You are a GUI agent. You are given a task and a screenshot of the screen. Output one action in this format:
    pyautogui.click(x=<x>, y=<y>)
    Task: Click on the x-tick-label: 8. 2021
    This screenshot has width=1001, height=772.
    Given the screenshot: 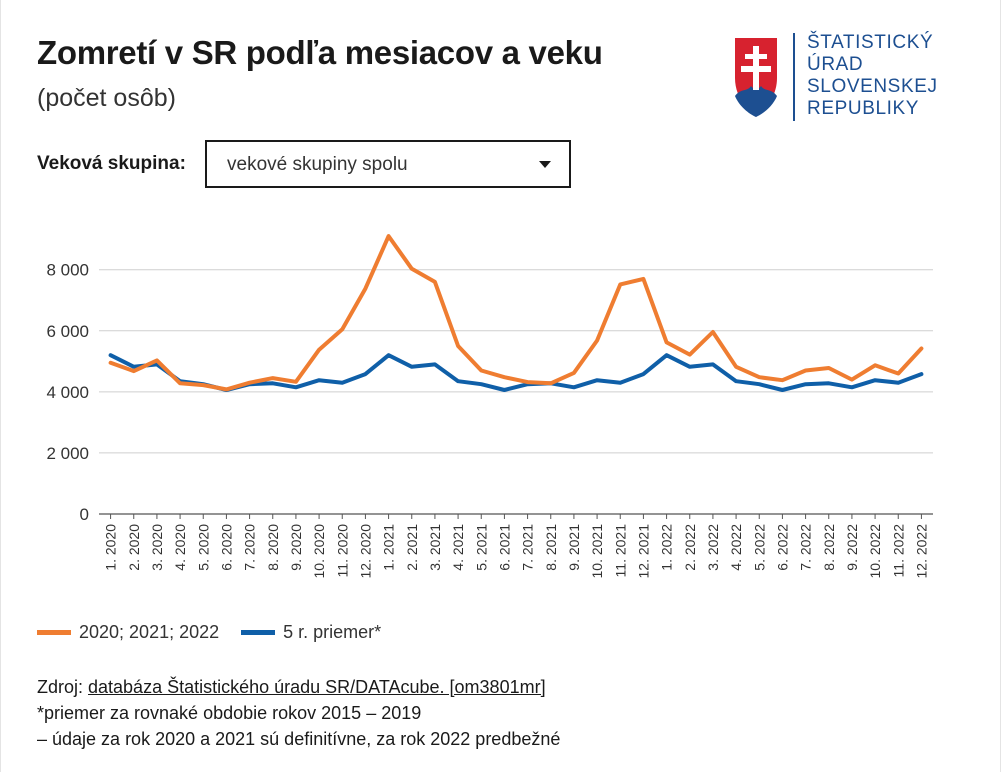 What is the action you would take?
    pyautogui.click(x=551, y=547)
    